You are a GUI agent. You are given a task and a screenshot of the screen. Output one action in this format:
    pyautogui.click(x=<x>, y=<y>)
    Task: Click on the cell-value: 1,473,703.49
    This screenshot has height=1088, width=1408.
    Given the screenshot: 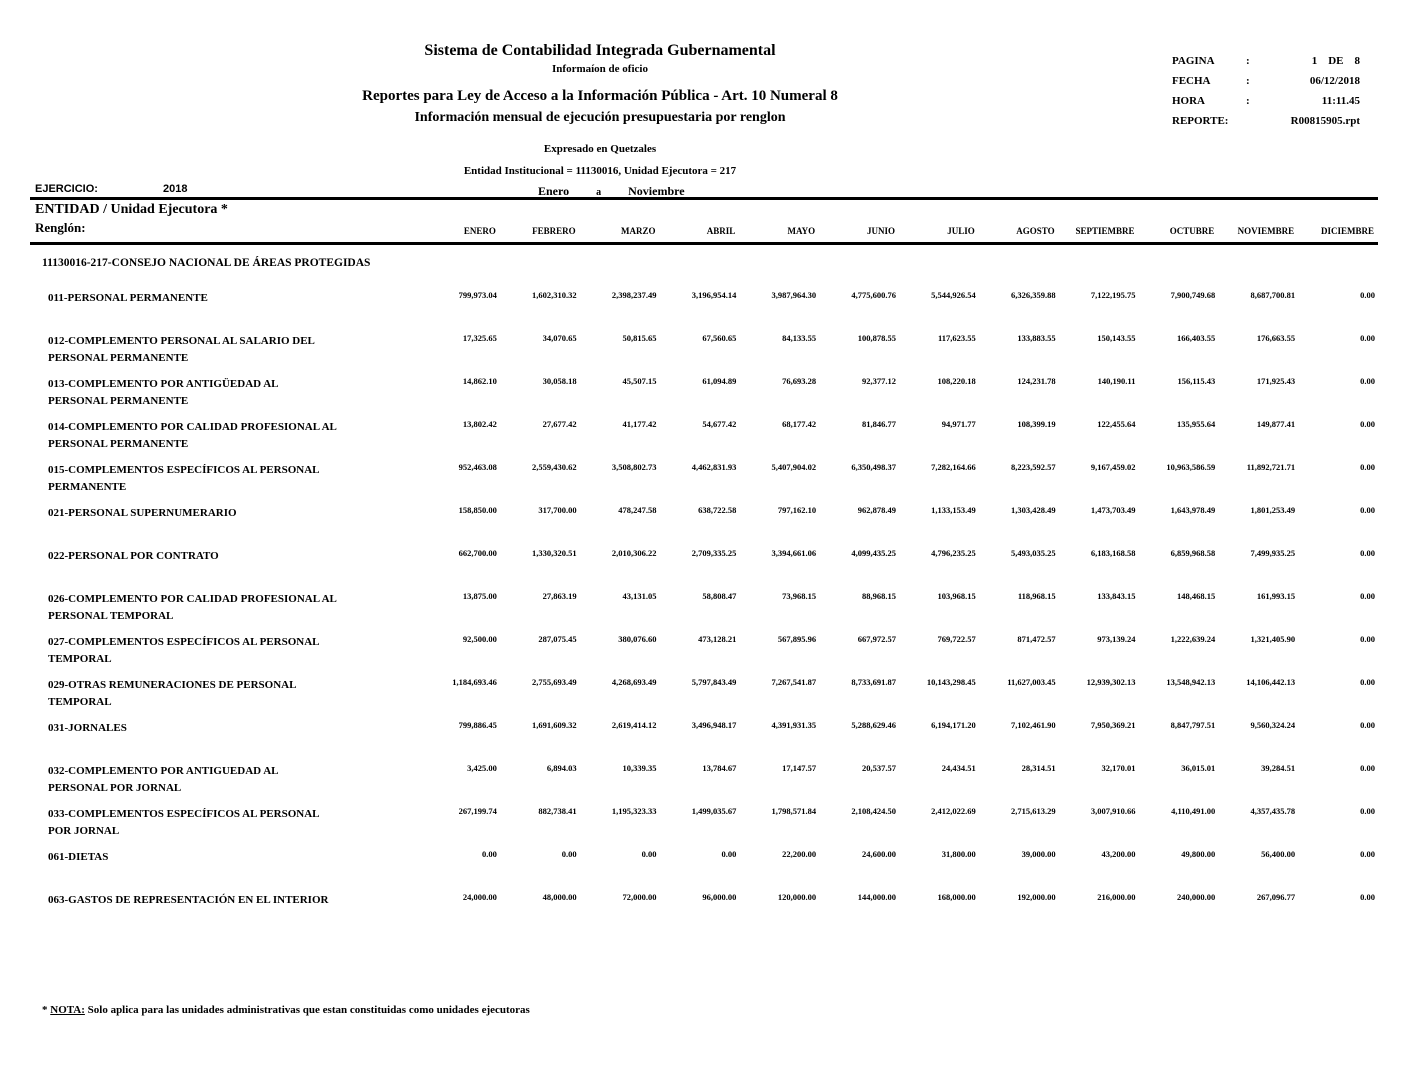 What is the action you would take?
    pyautogui.click(x=1113, y=509)
    